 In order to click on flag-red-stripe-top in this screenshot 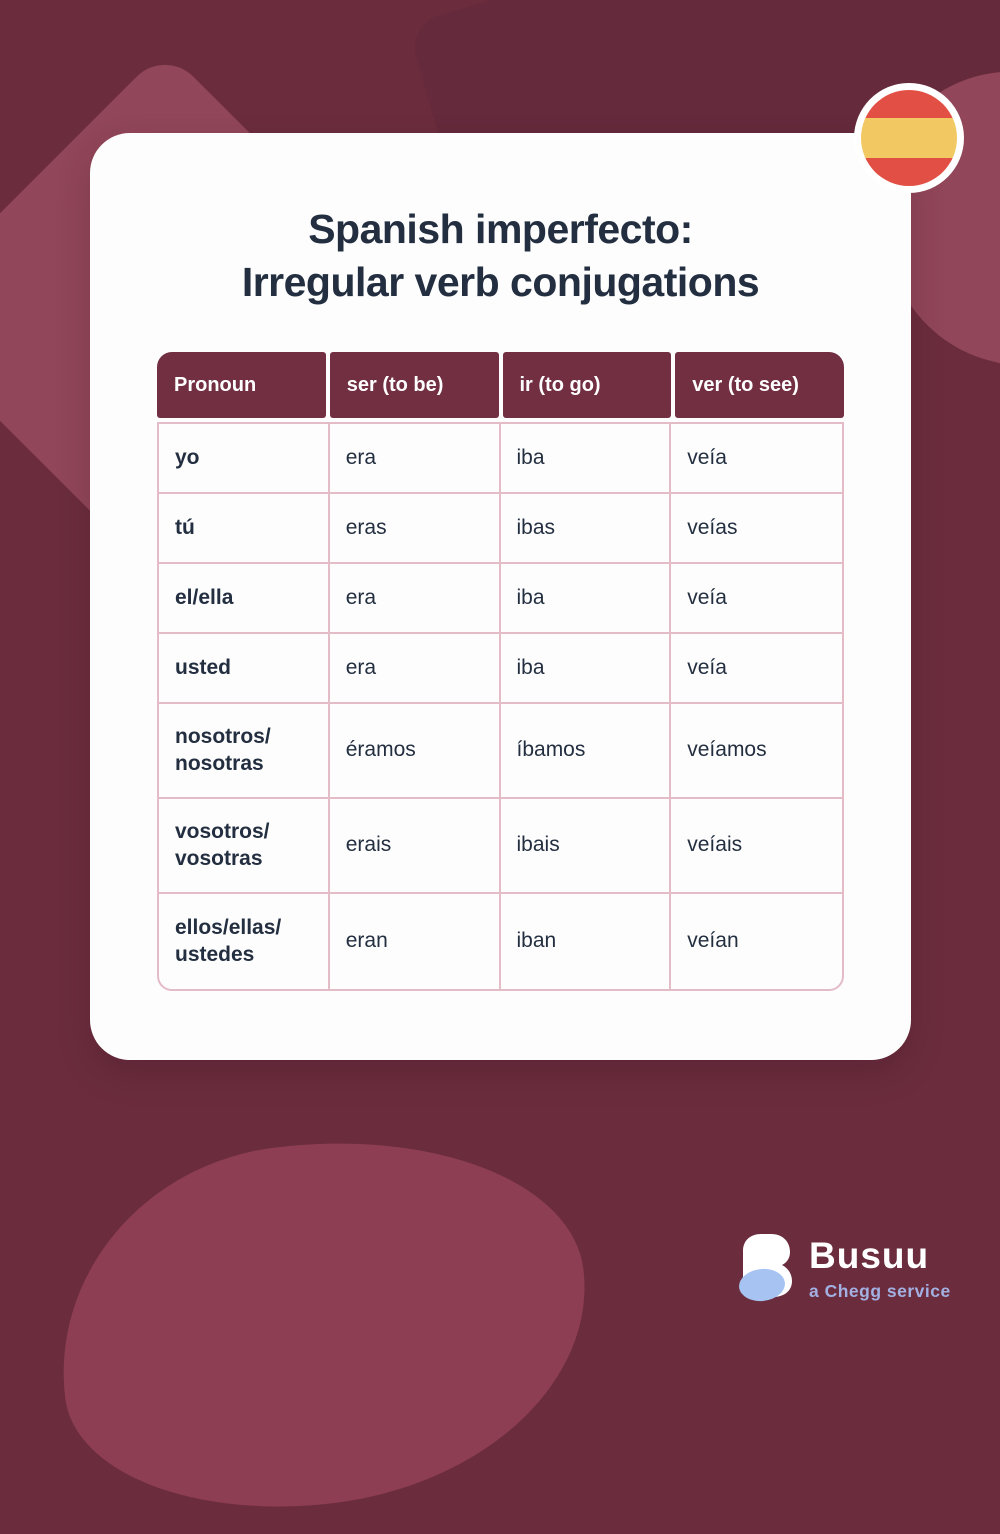, I will do `click(909, 104)`.